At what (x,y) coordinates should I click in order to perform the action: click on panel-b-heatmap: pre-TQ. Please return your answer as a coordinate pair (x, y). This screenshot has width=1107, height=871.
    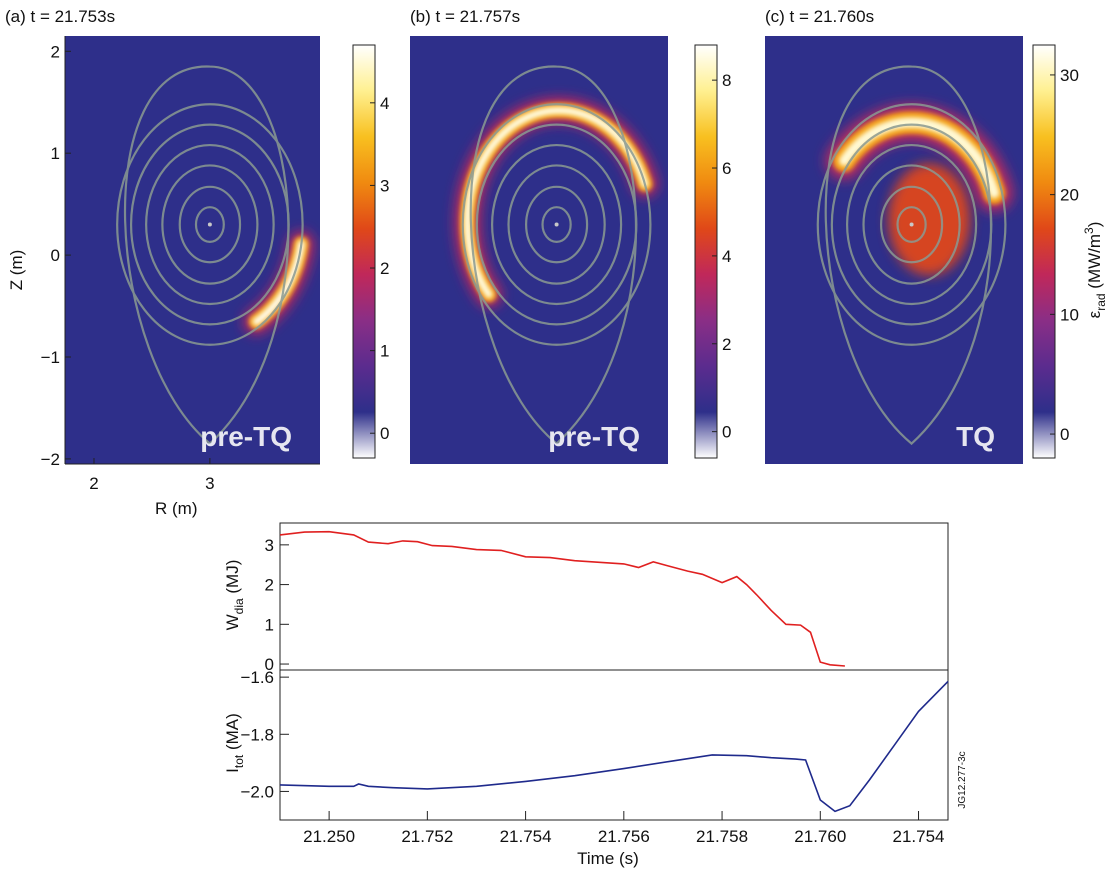
    Looking at the image, I should click on (539, 250).